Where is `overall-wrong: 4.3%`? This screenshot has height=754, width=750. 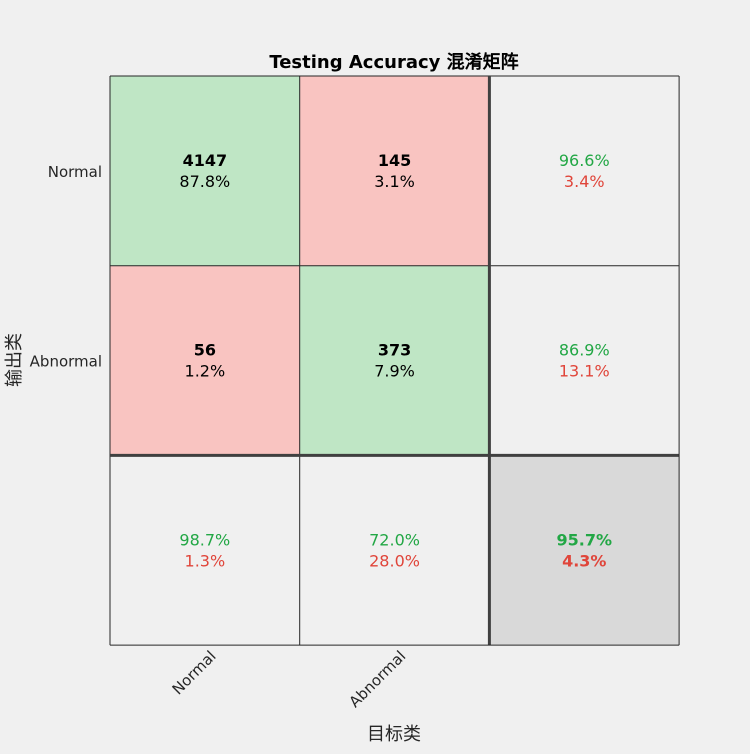
overall-wrong: 4.3% is located at coordinates (584, 560).